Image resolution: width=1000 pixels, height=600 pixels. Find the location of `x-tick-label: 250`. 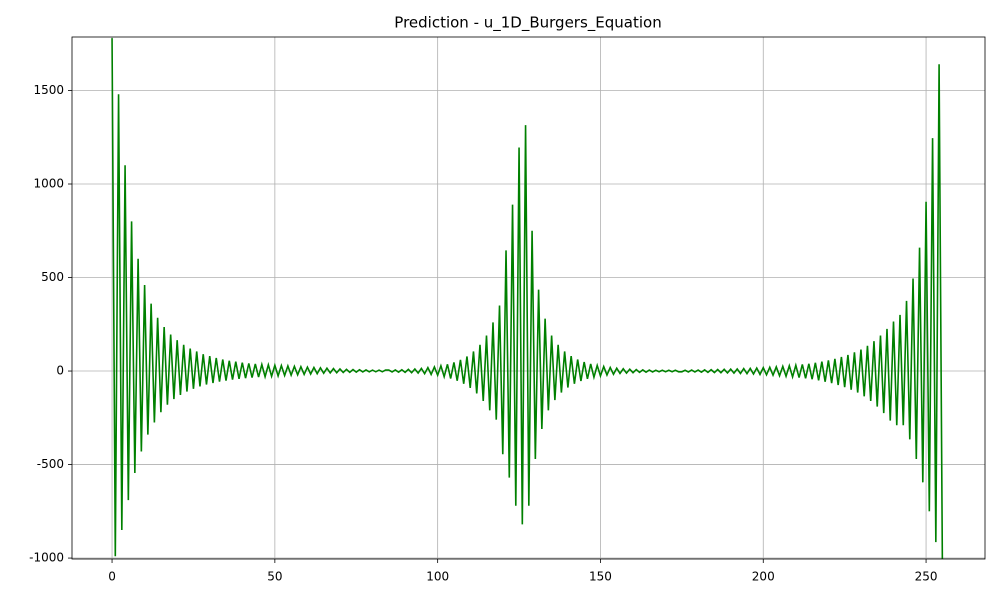

x-tick-label: 250 is located at coordinates (926, 577).